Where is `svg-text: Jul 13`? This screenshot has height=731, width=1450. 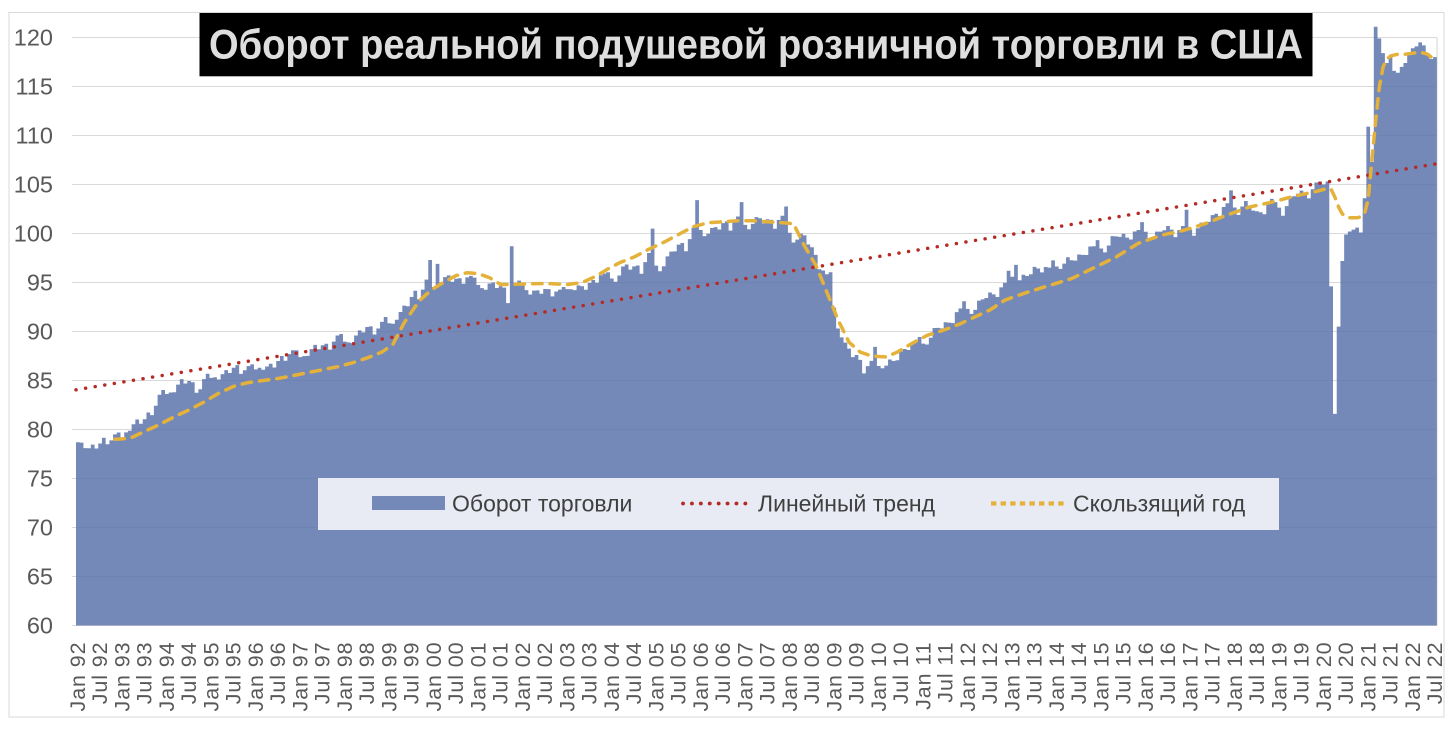 svg-text: Jul 13 is located at coordinates (1035, 673).